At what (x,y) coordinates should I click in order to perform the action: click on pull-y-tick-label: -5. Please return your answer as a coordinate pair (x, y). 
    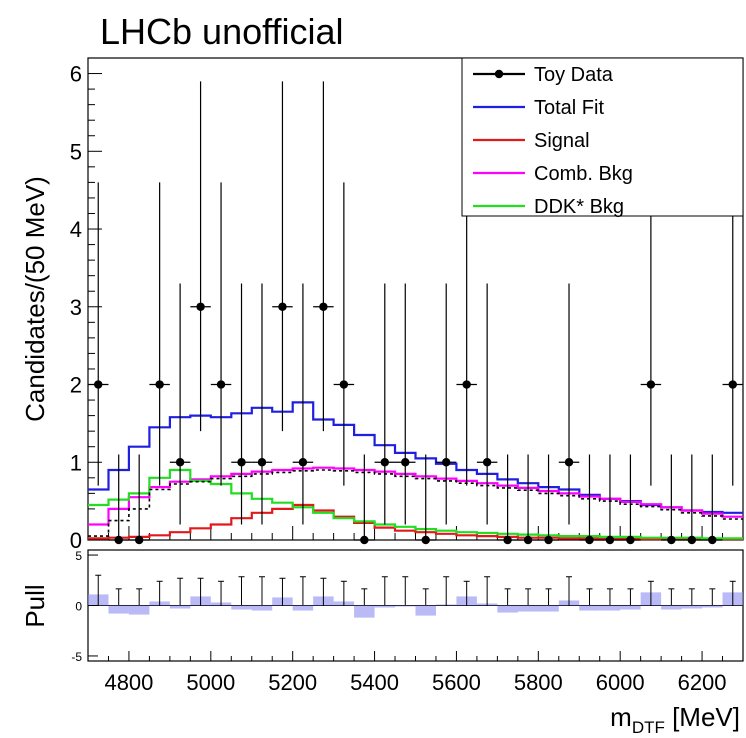
    Looking at the image, I should click on (76, 657).